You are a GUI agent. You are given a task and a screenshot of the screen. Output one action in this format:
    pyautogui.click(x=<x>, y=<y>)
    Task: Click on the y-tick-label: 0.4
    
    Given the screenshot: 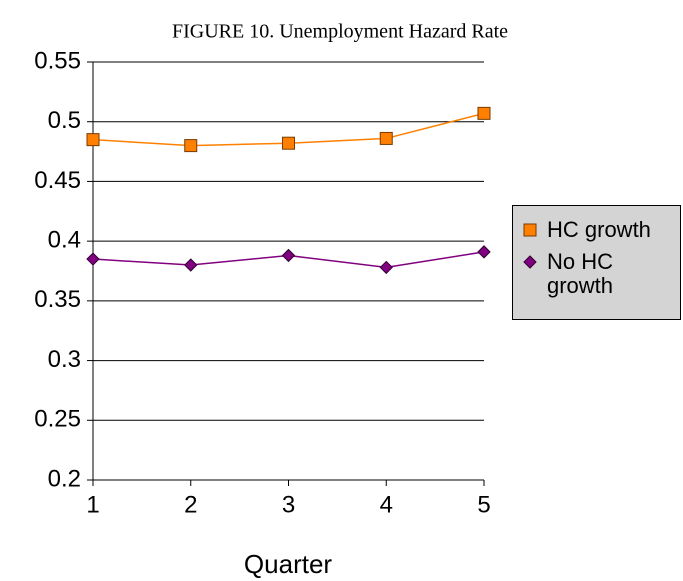 What is the action you would take?
    pyautogui.click(x=64, y=239)
    